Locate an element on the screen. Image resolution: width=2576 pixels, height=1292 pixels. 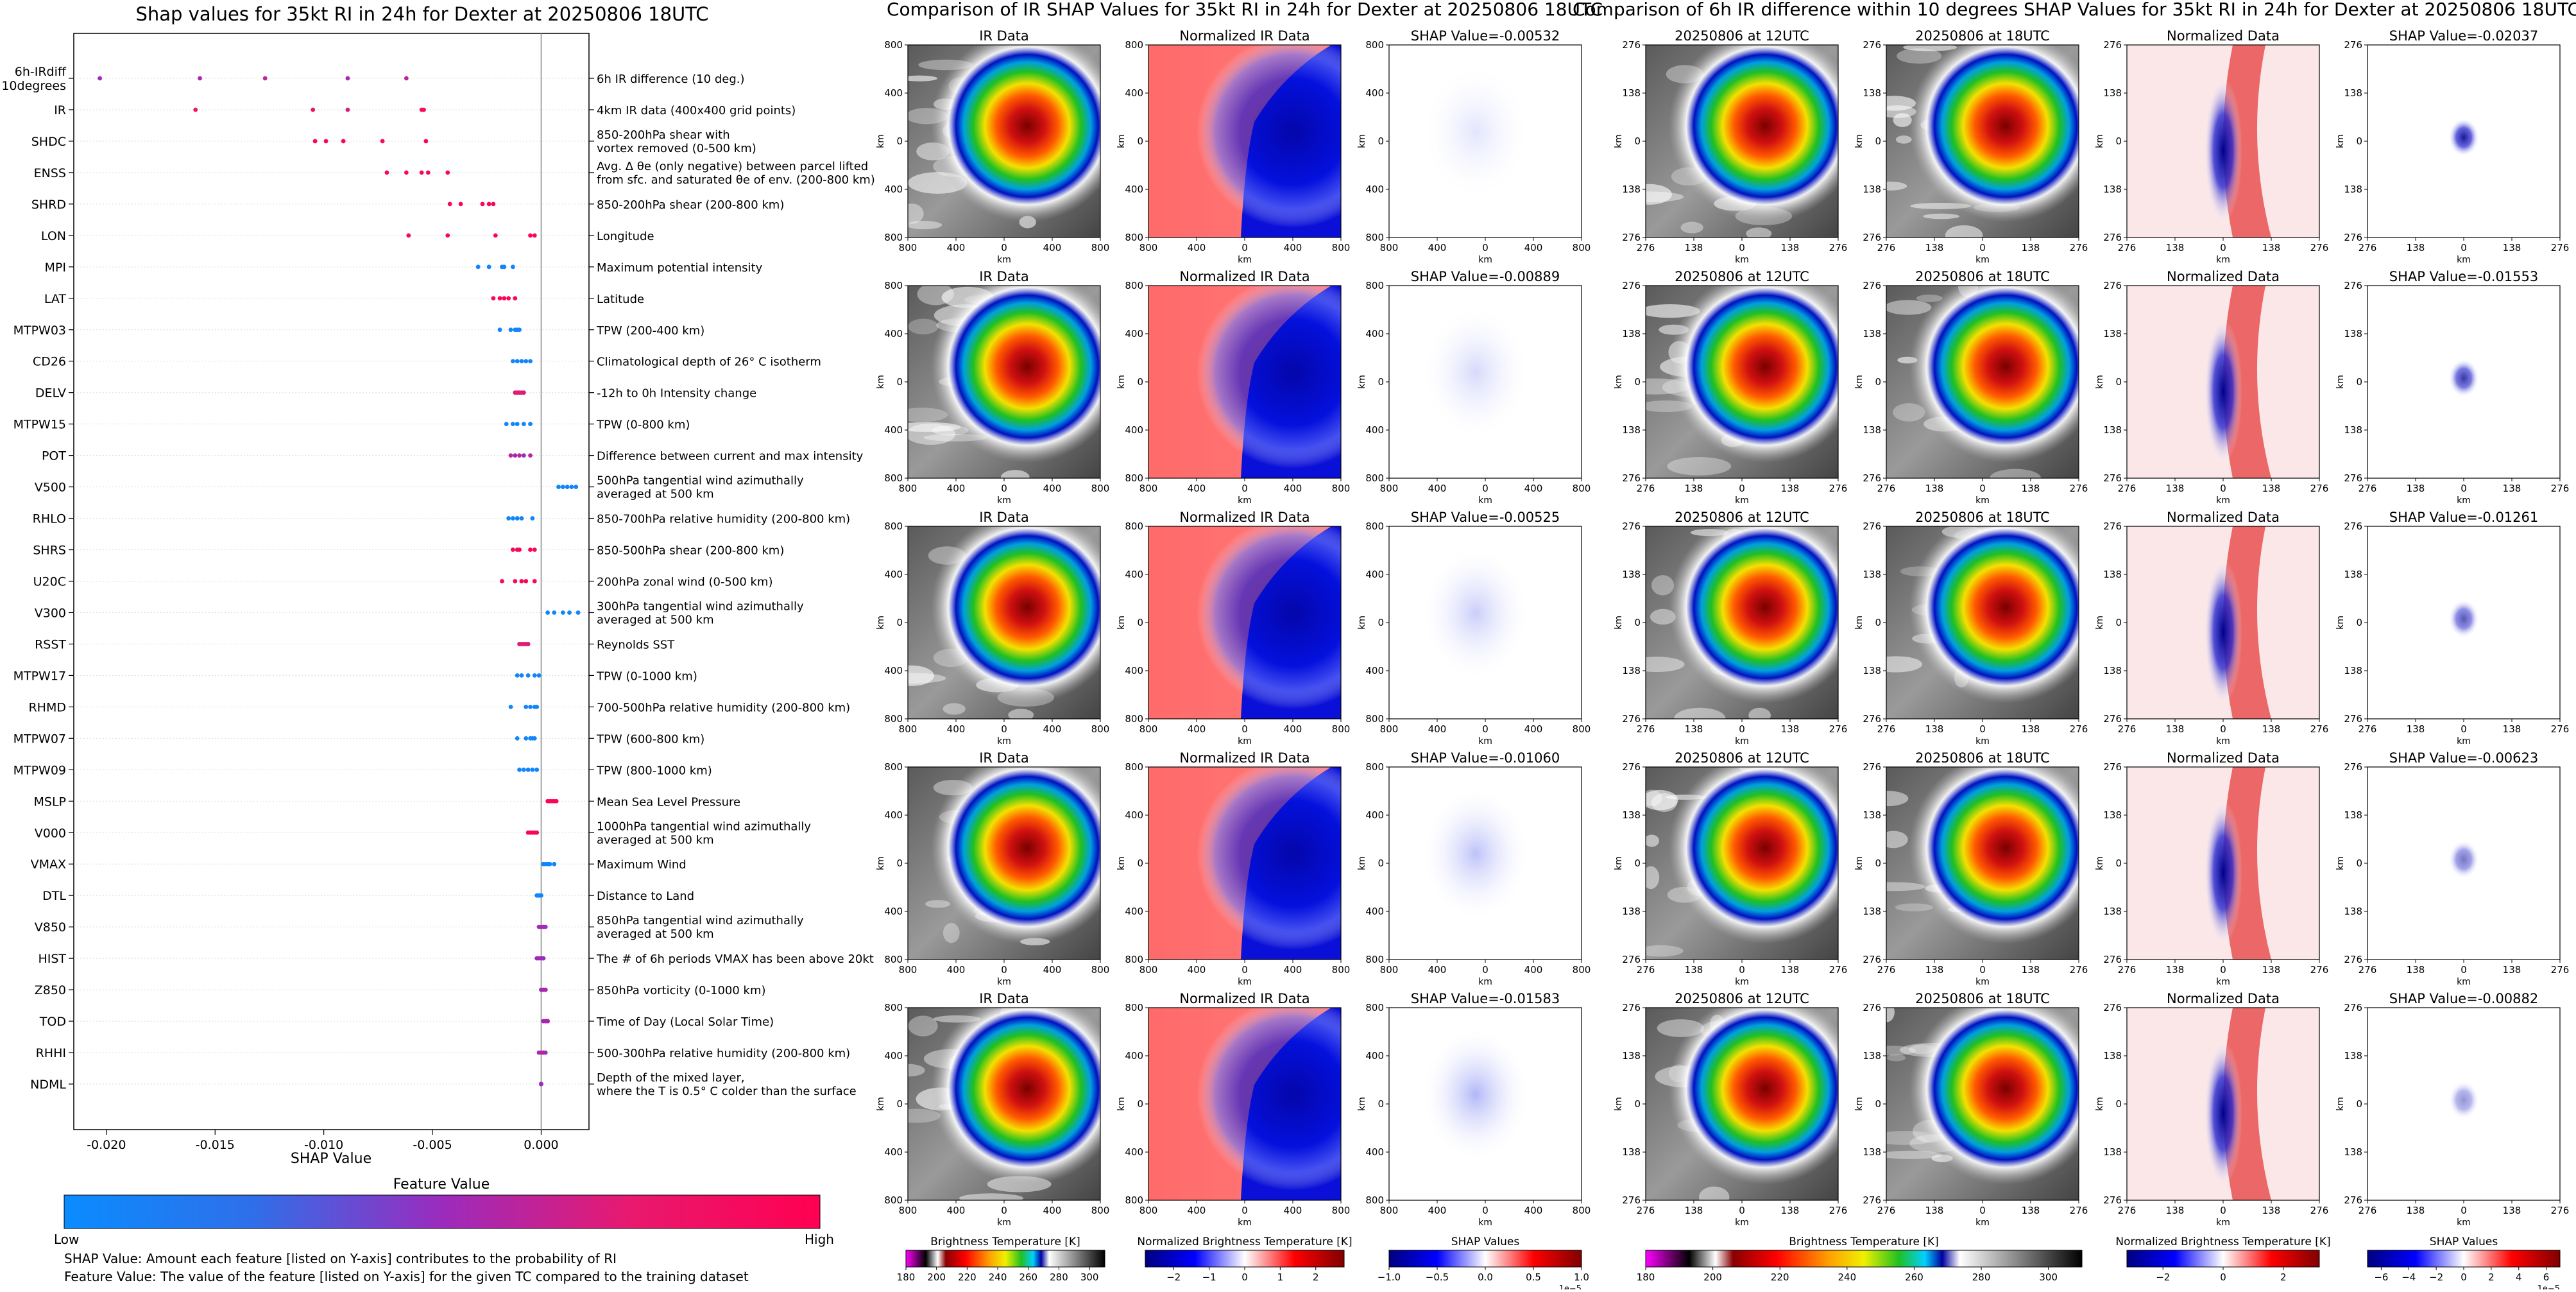
colorbar-label: Brightness Temperature [K] is located at coordinates (1005, 1242).